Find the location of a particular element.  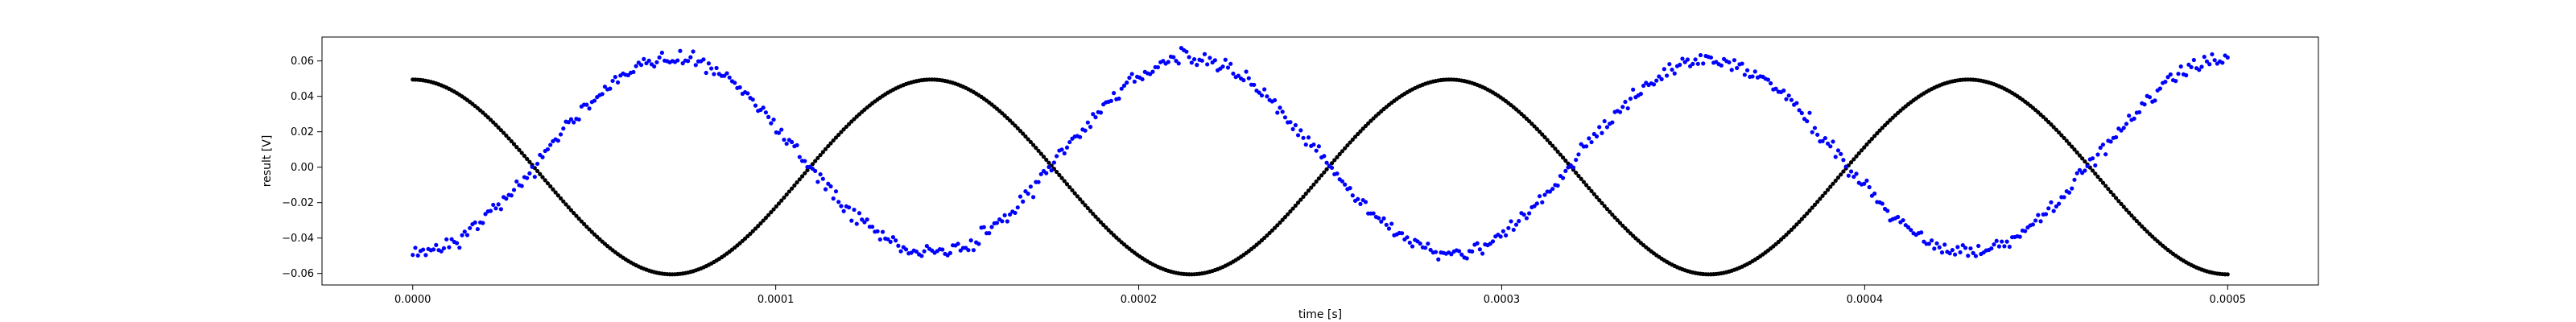

y-tick-label: −0.04 is located at coordinates (298, 239).